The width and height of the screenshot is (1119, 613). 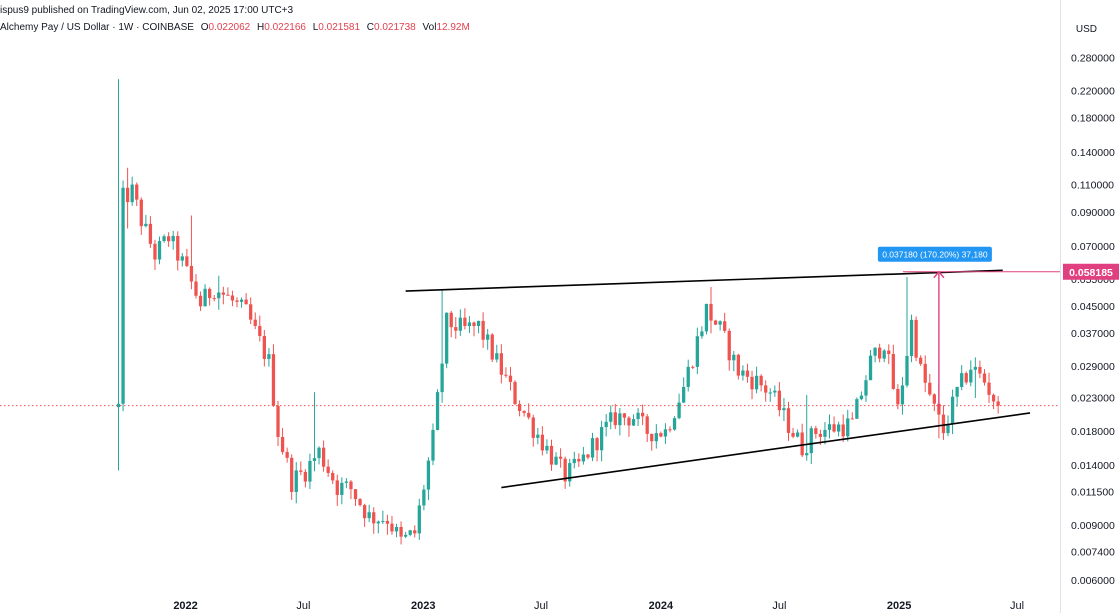 What do you see at coordinates (97, 27) in the screenshot?
I see `symbol-description: Alchemy Pay / US Dollar · 1W · COINBASE` at bounding box center [97, 27].